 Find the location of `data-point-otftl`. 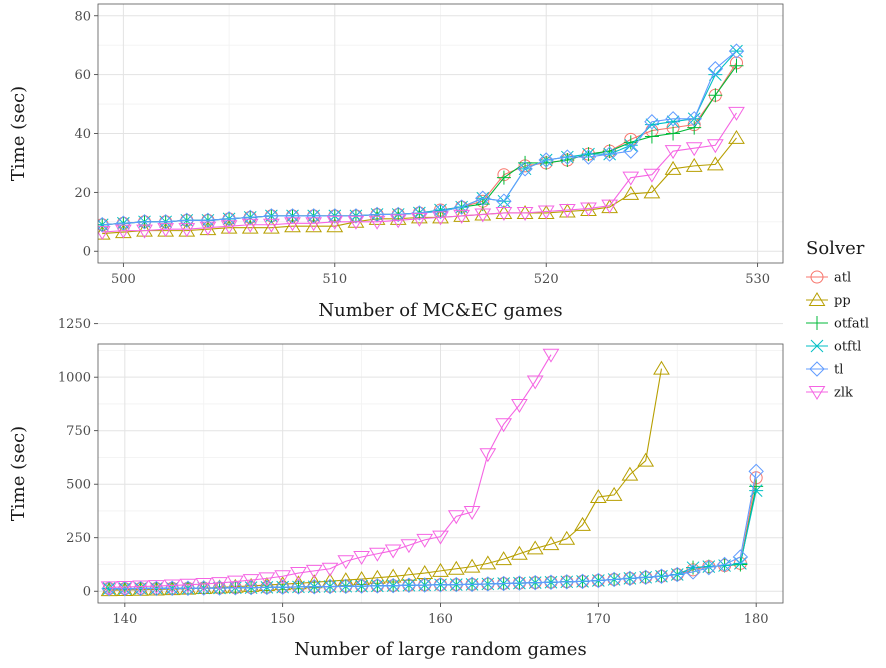

data-point-otftl is located at coordinates (693, 568).